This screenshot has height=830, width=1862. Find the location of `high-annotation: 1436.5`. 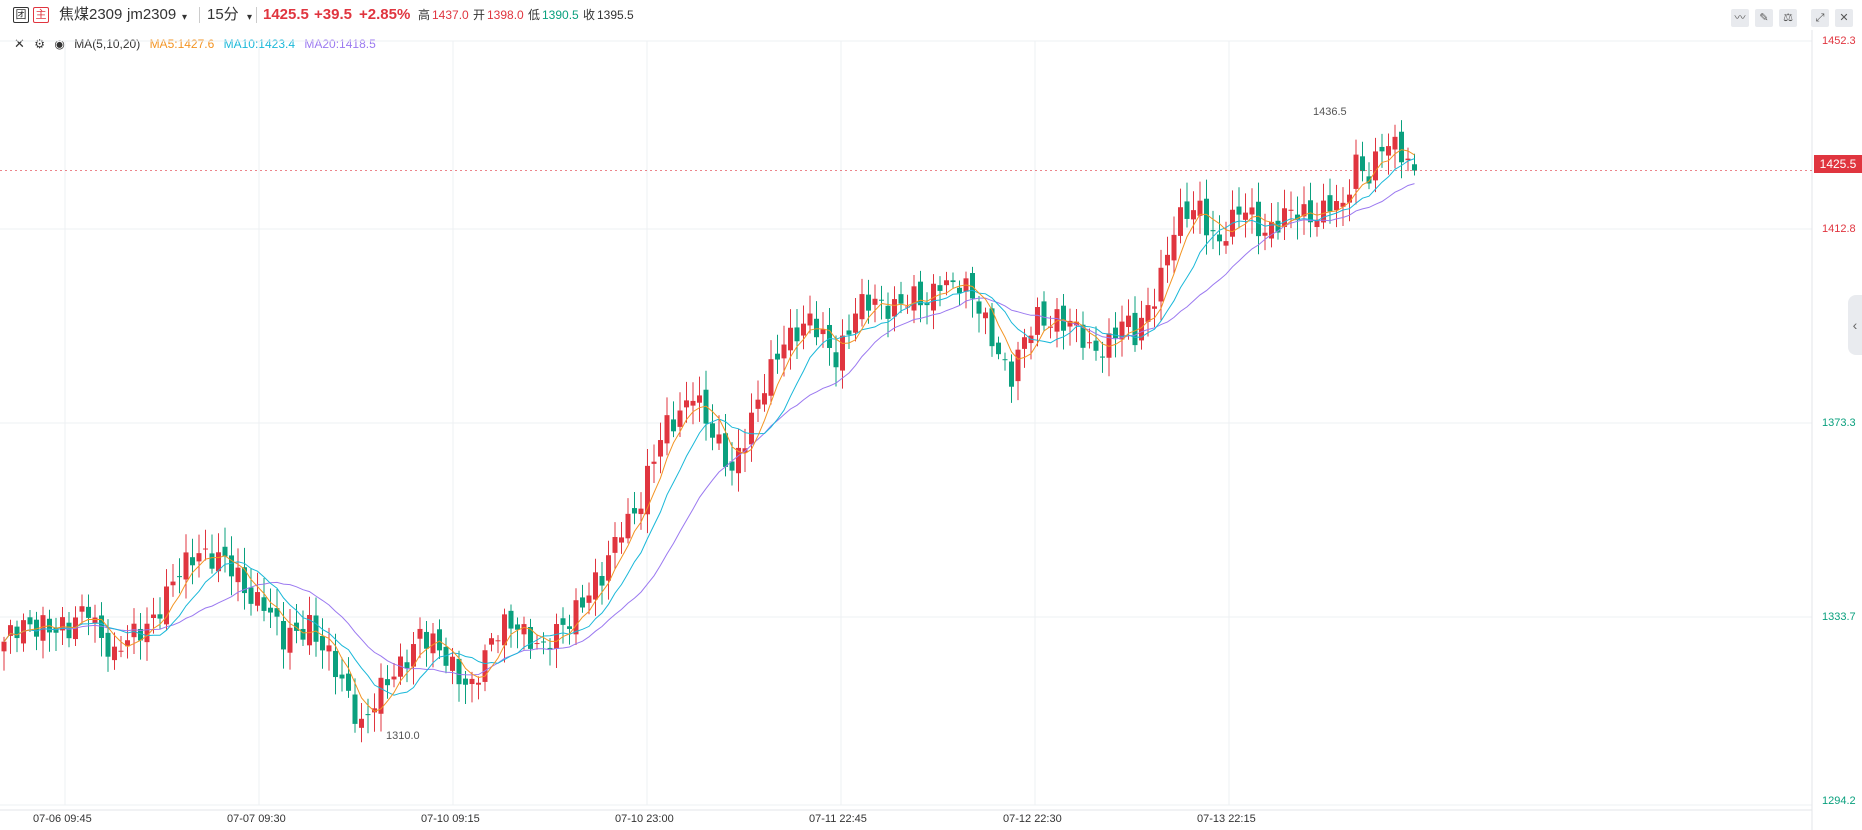

high-annotation: 1436.5 is located at coordinates (1330, 112).